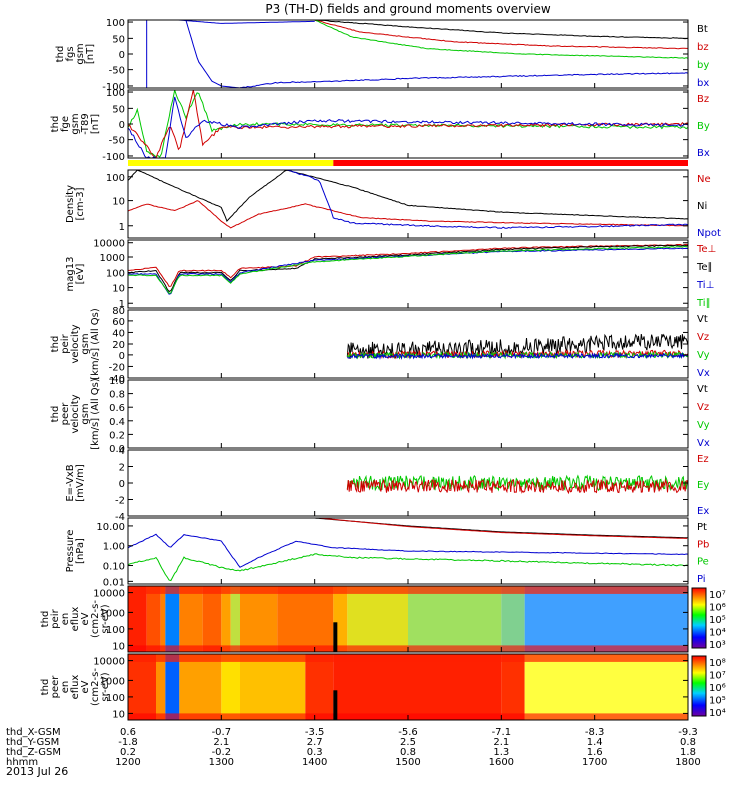 This screenshot has height=800, width=750. What do you see at coordinates (717, 676) in the screenshot?
I see `colorbar-label: 10⁷` at bounding box center [717, 676].